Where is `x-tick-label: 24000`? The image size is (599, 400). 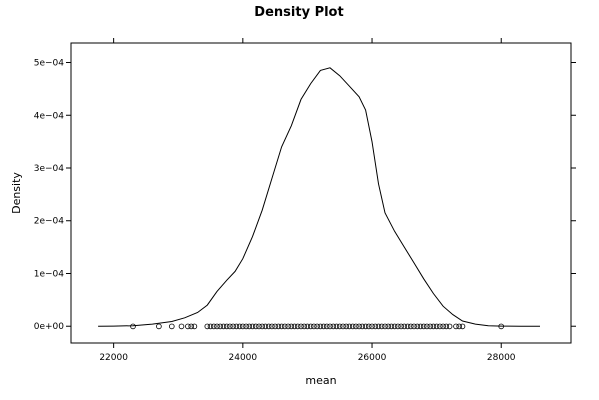
x-tick-label: 24000 is located at coordinates (243, 358).